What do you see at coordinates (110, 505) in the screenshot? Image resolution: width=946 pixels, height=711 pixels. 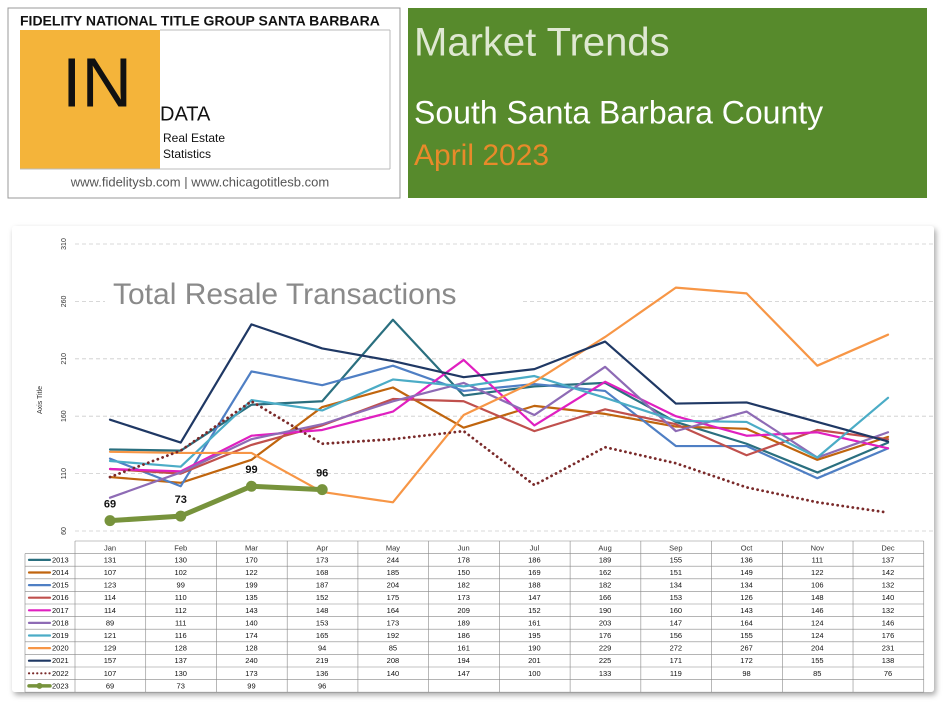 I see `data-label: 69` at bounding box center [110, 505].